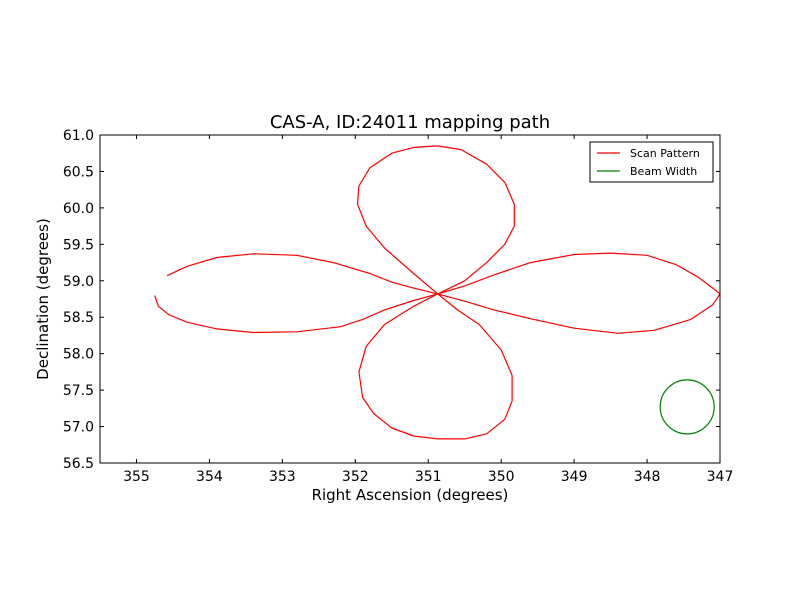  I want to click on y-tick-label: 58.0, so click(78, 355).